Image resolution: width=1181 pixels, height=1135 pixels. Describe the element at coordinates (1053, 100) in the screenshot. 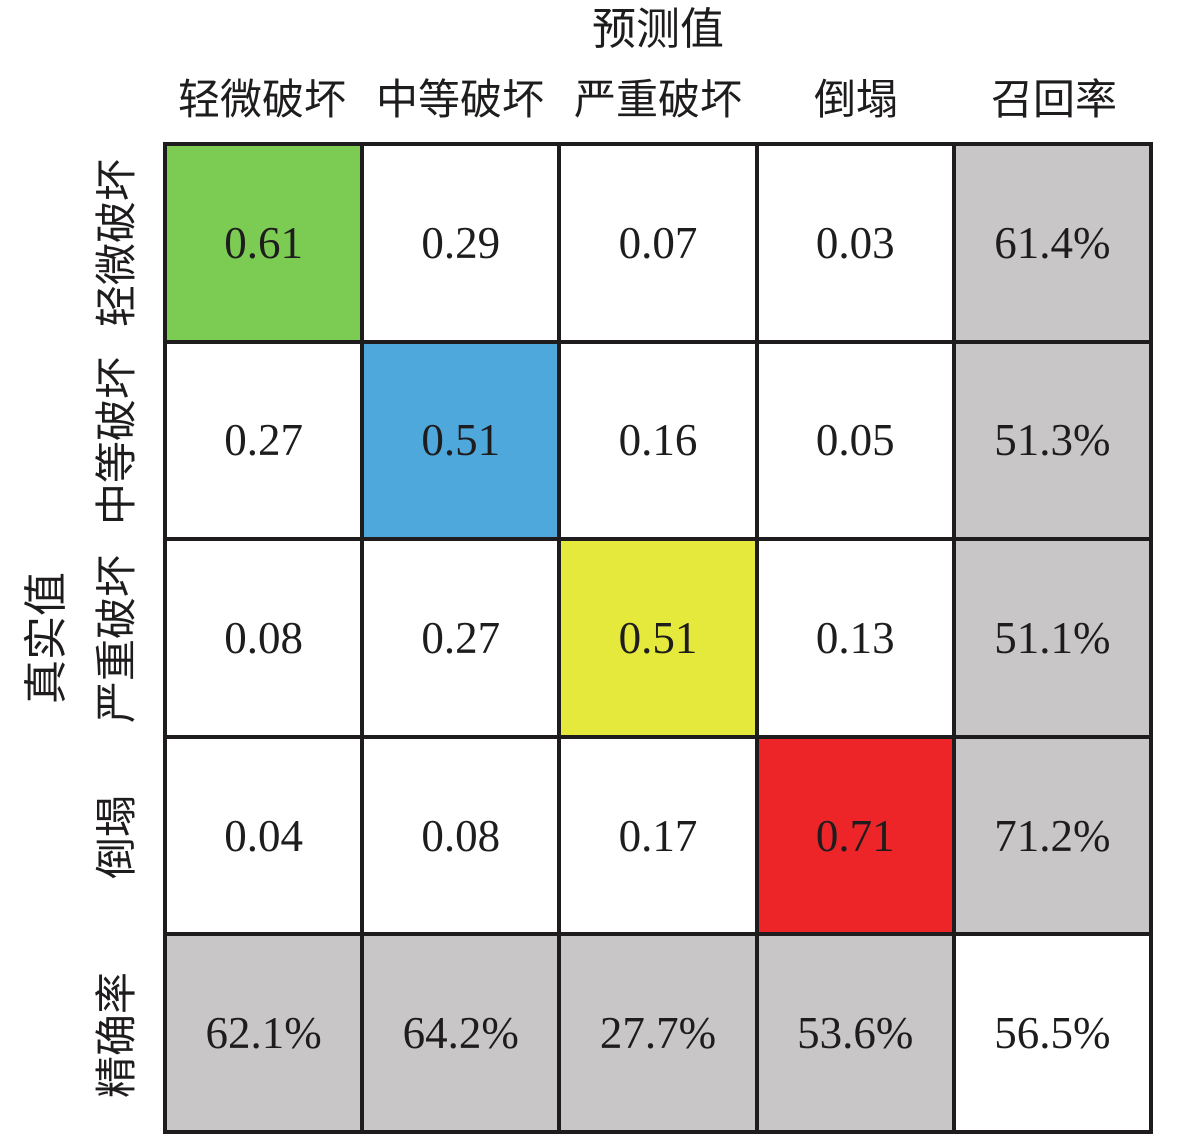

I see `col-header-4: 召回率` at that location.